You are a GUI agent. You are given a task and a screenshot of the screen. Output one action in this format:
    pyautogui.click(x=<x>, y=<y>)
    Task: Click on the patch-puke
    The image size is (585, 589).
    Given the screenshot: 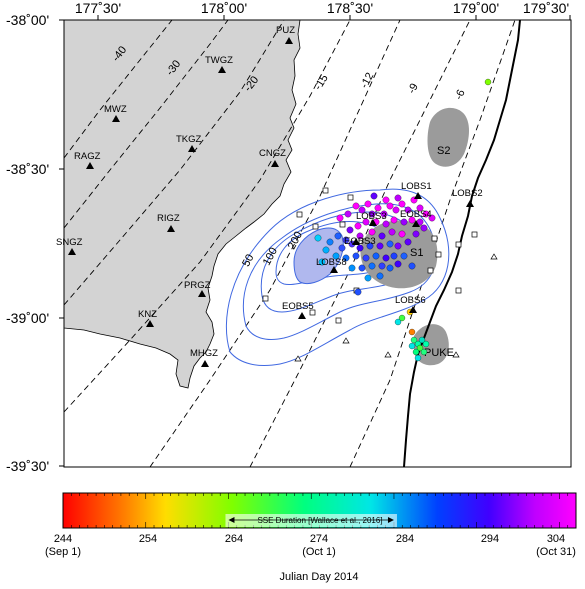 What is the action you would take?
    pyautogui.click(x=431, y=345)
    